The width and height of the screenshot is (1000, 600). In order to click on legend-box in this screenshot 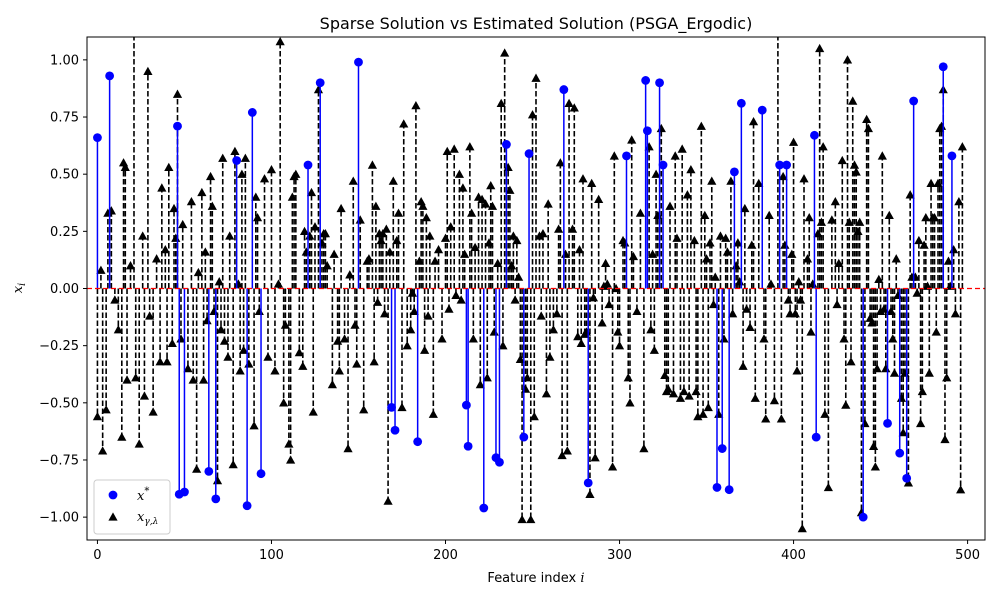, I will do `click(132, 507)`.